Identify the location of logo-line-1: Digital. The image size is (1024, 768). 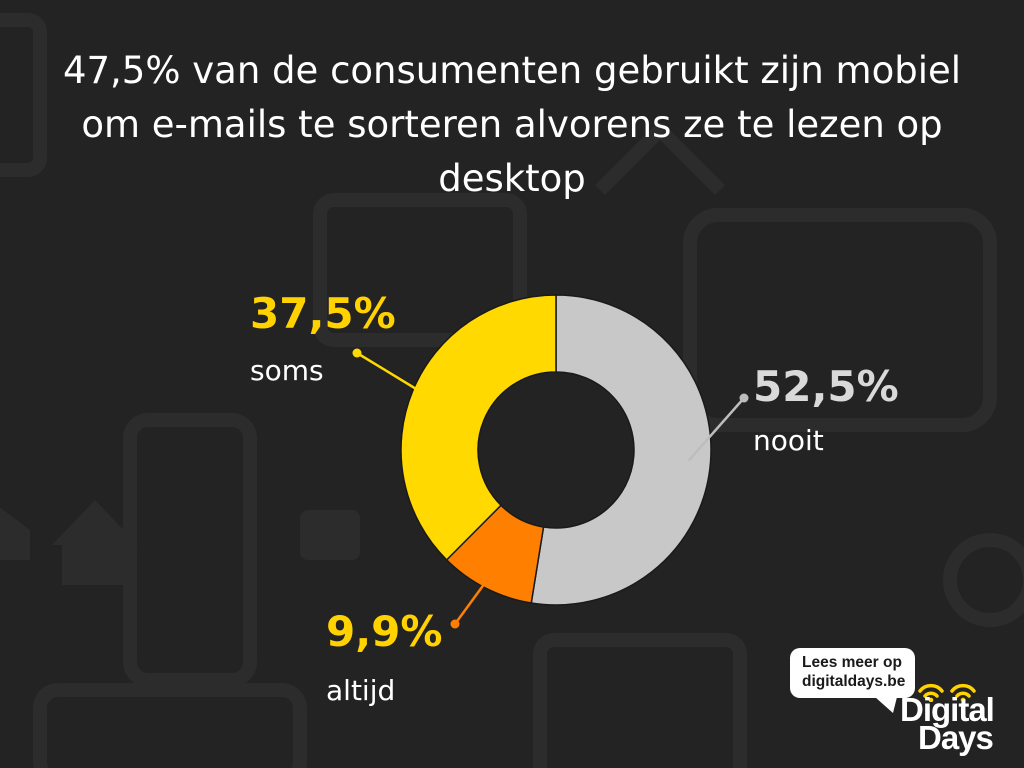
(947, 709).